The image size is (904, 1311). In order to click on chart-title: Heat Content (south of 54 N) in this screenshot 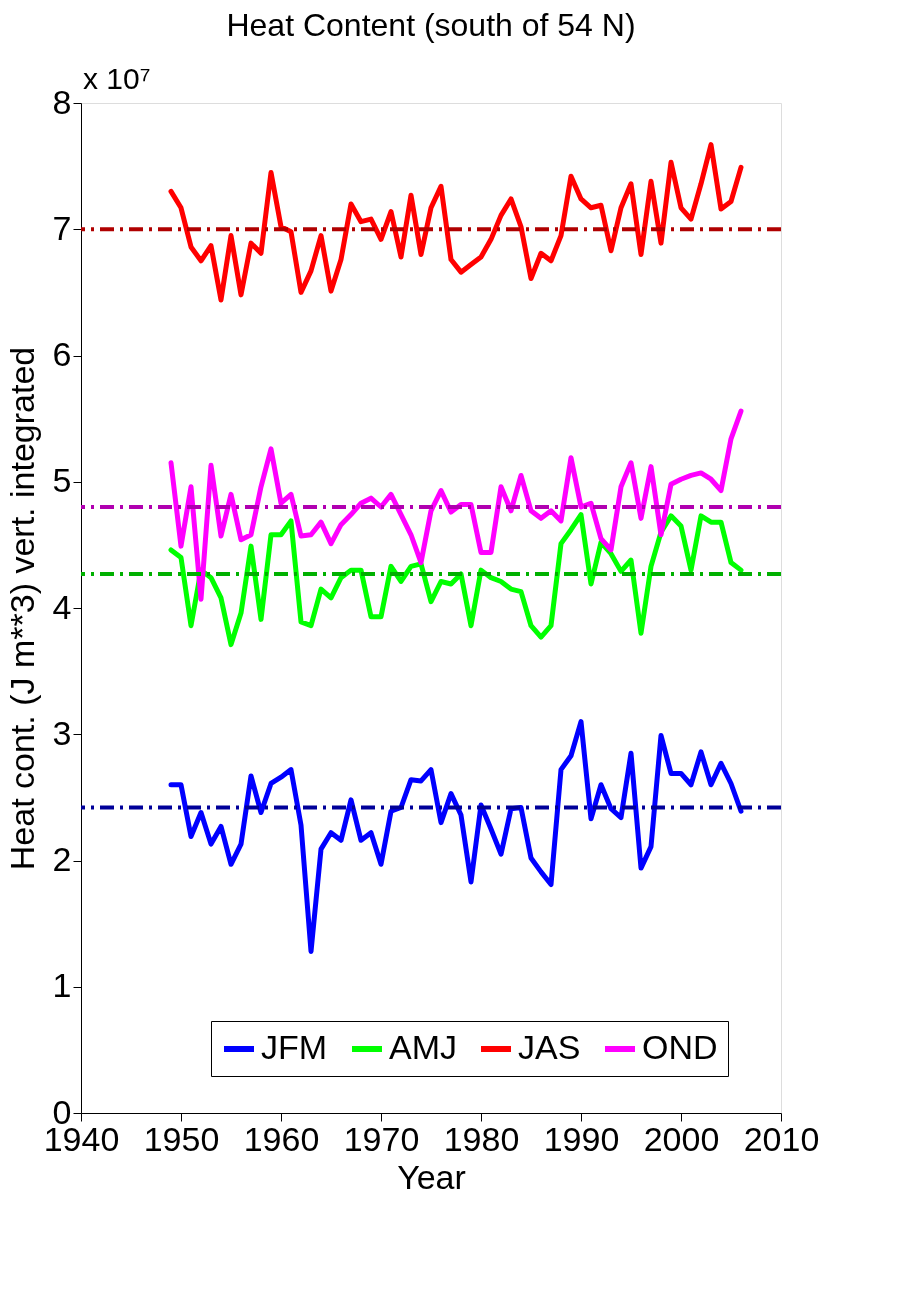, I will do `click(431, 25)`.